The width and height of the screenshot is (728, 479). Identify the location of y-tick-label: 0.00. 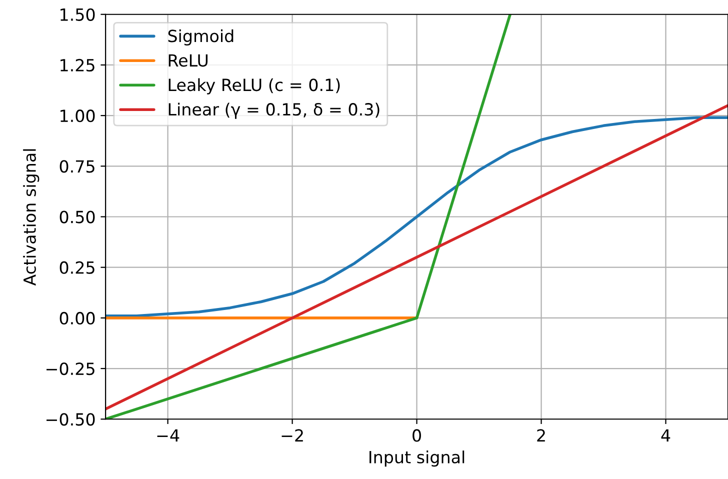
(77, 318).